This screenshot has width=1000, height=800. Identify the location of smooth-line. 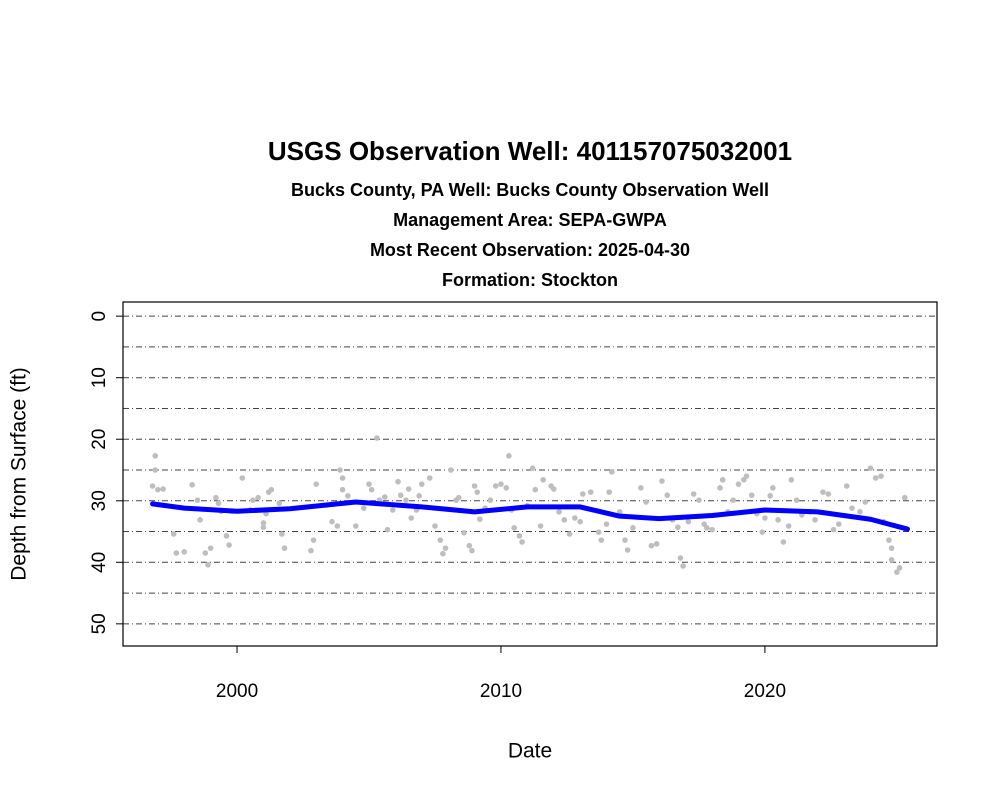
(530, 515).